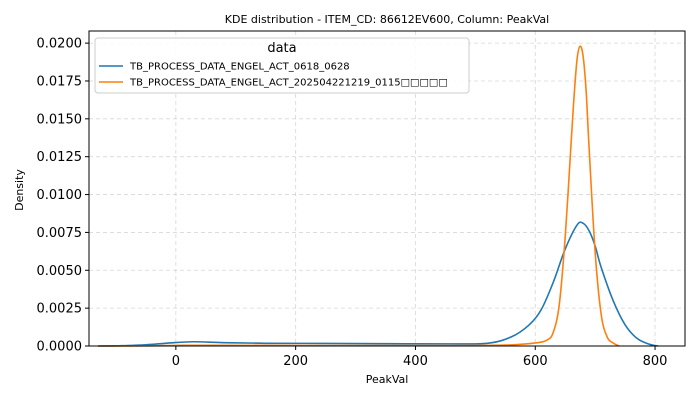 The width and height of the screenshot is (700, 400). Describe the element at coordinates (655, 361) in the screenshot. I see `x-tick-label: 800` at that location.